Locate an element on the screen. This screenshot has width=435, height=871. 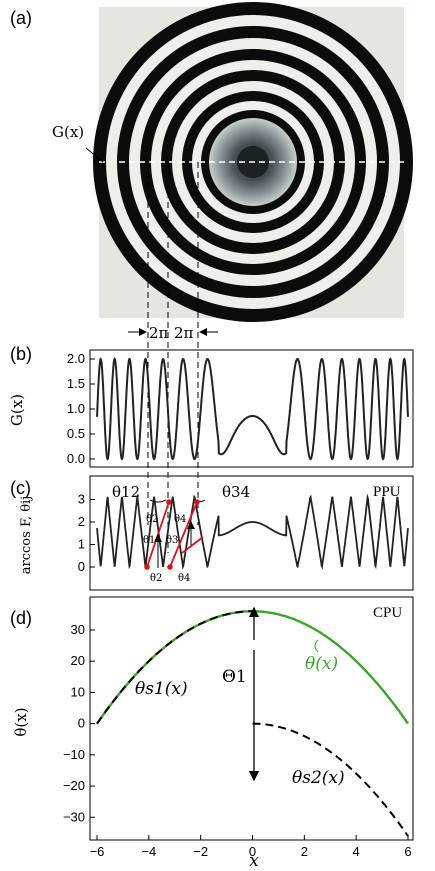
theta-s1-curve is located at coordinates (174, 667).